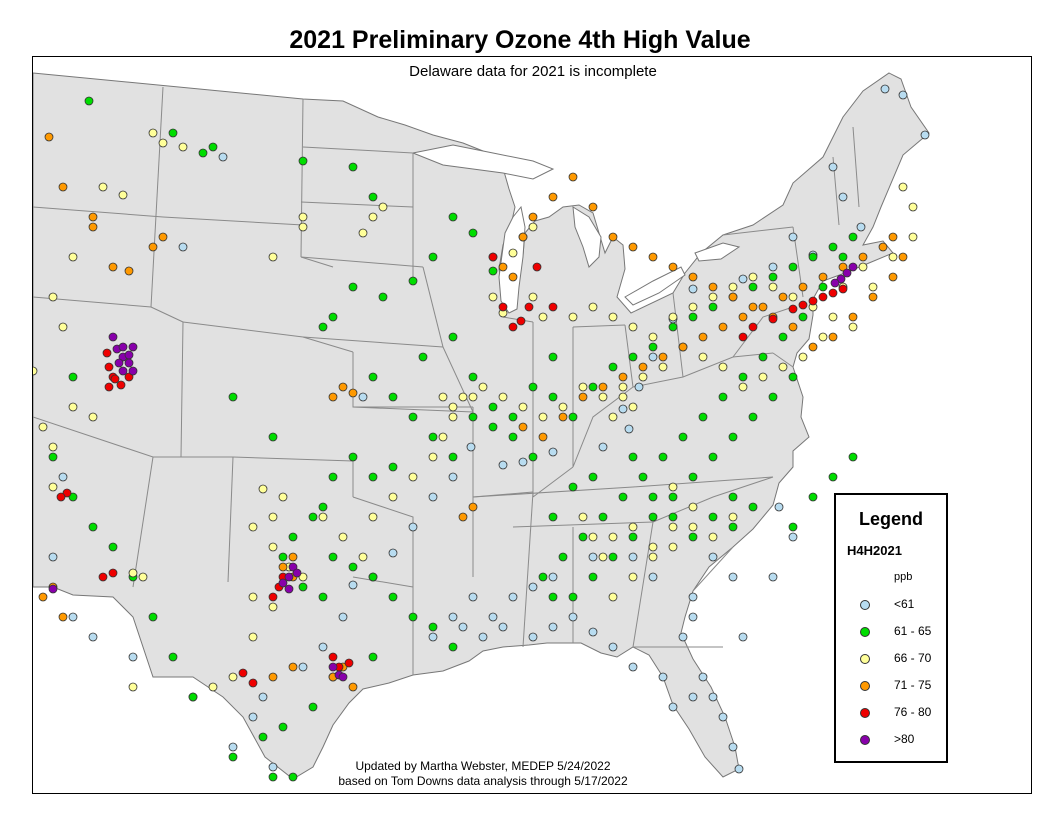 The width and height of the screenshot is (1056, 816). What do you see at coordinates (512, 259) in the screenshot?
I see `lake-michigan` at bounding box center [512, 259].